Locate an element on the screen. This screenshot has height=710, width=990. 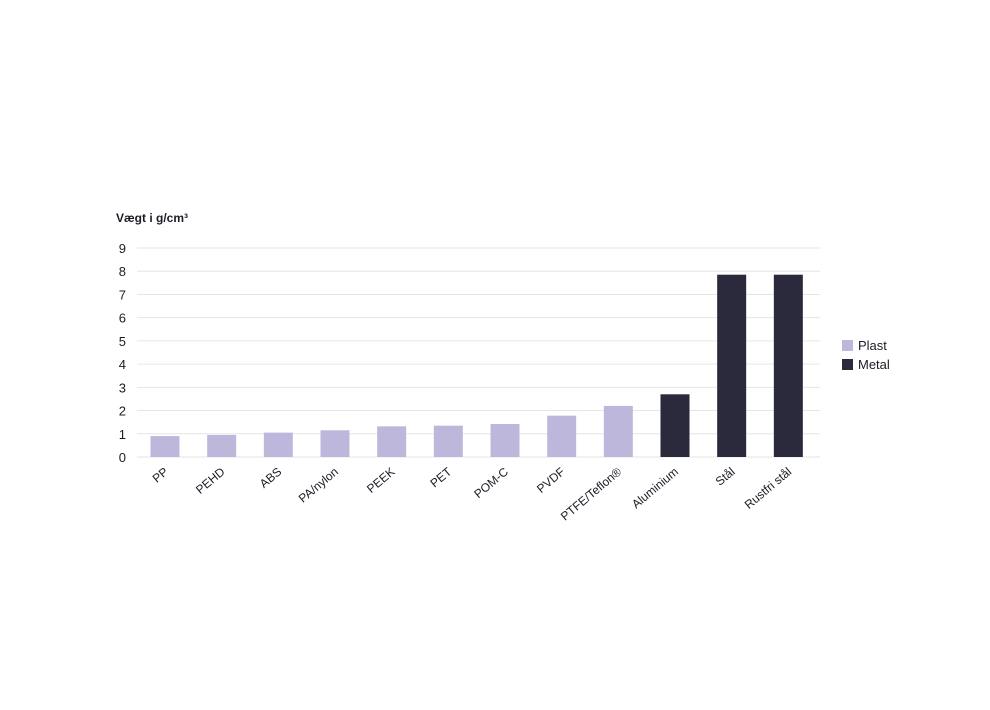
bar-pa-nylon is located at coordinates (335, 443).